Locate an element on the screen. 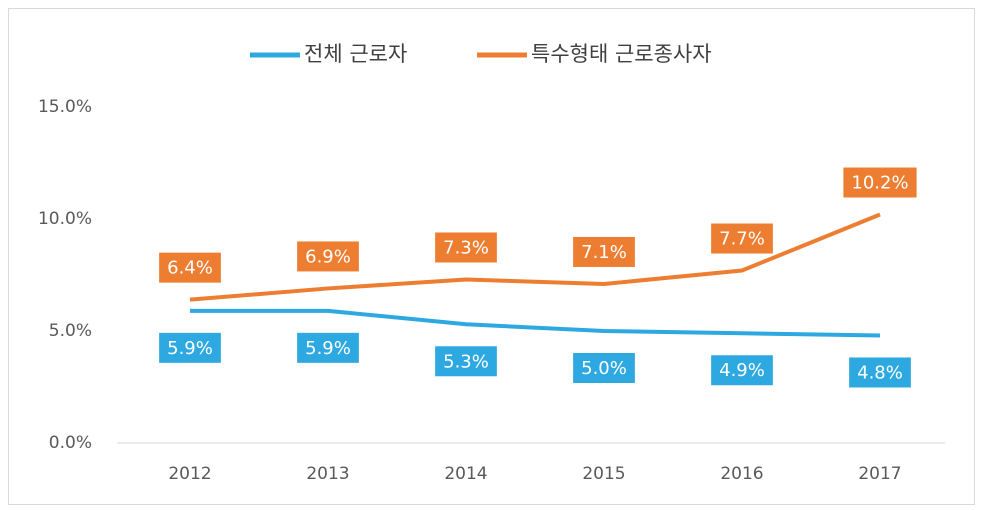  data-label-text: 6.4% is located at coordinates (190, 268).